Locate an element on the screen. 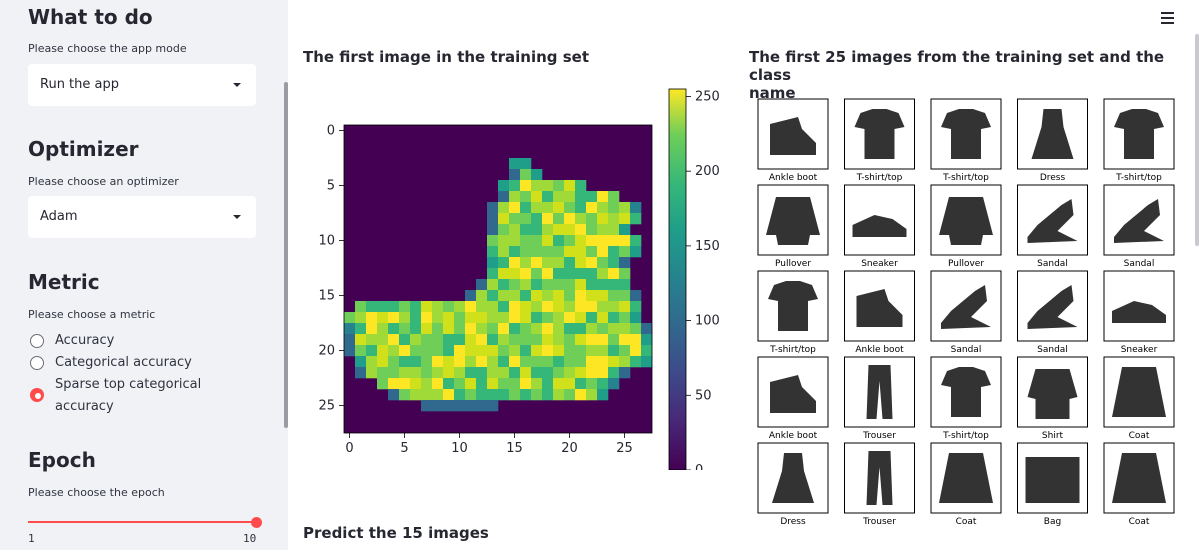 The height and width of the screenshot is (550, 1200). x-tick-label: 5 is located at coordinates (404, 448).